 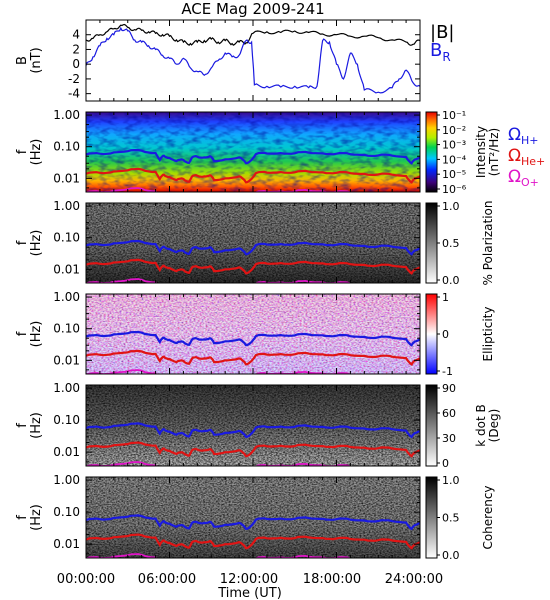 I want to click on gyro-legend-he-sub: He+, so click(x=533, y=161).